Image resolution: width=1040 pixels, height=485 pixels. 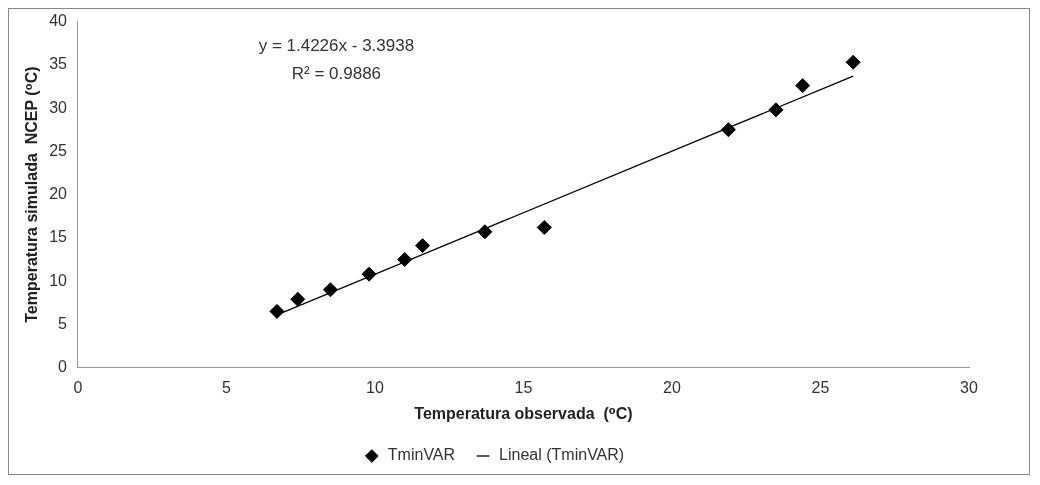 What do you see at coordinates (336, 46) in the screenshot?
I see `annotation: y = 1.4226x - 3.3938` at bounding box center [336, 46].